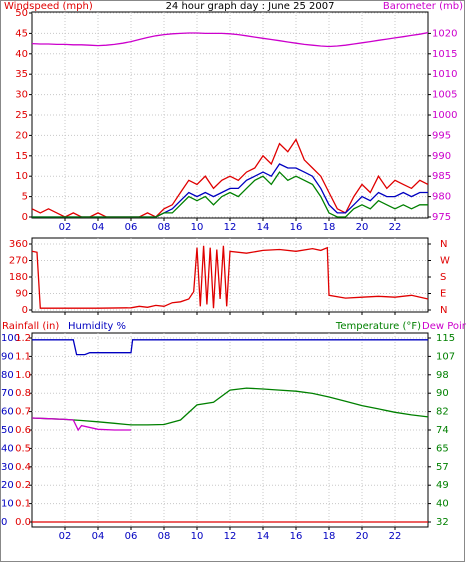 This screenshot has height=563, width=466. What do you see at coordinates (23, 467) in the screenshot?
I see `y3-tick-label: 0.4` at bounding box center [23, 467].